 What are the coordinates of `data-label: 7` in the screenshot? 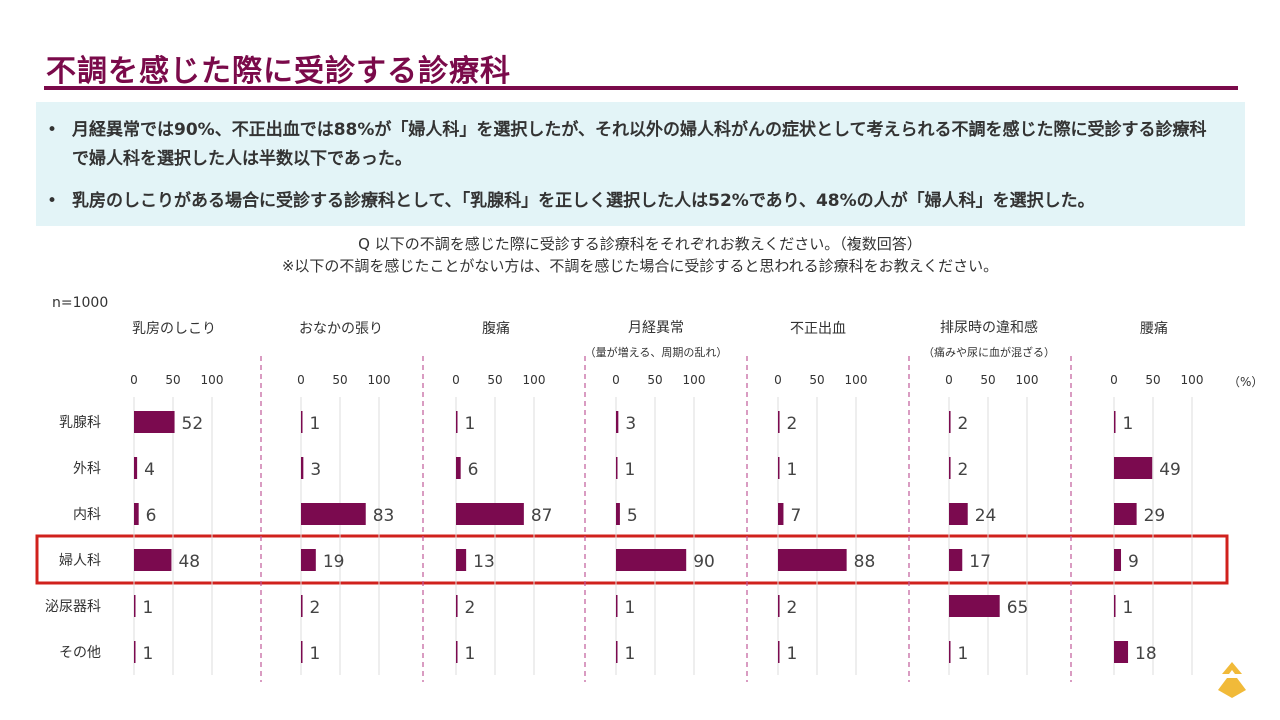 It's located at (795, 516).